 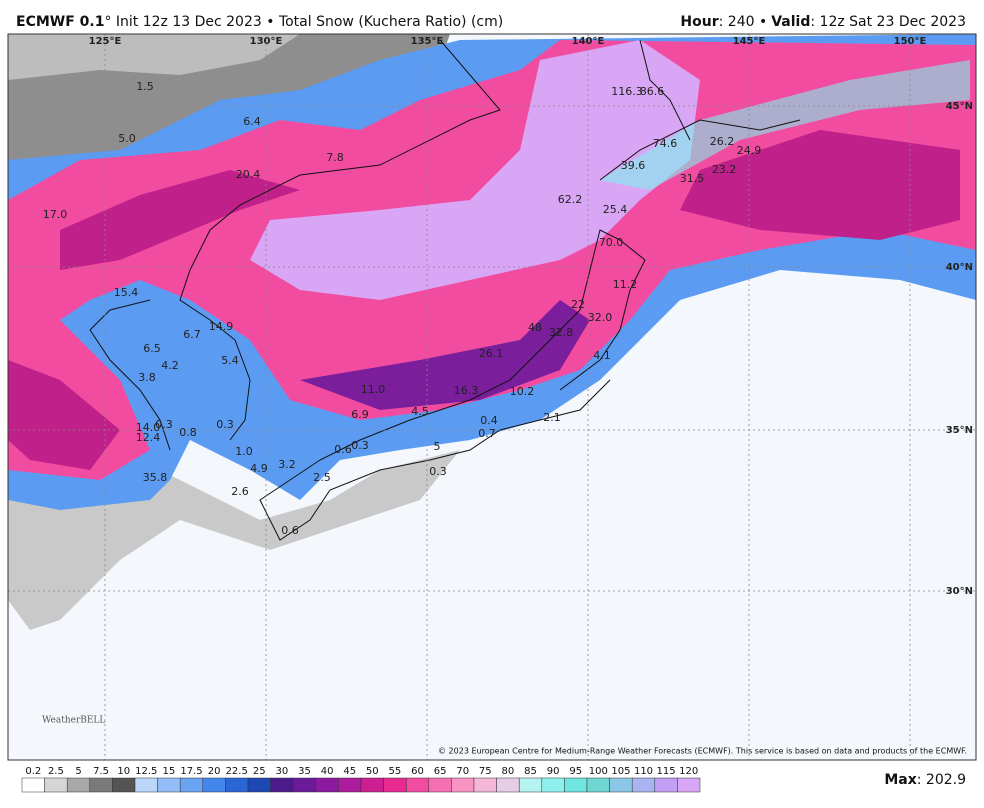 What do you see at coordinates (244, 451) in the screenshot?
I see `point-label: 1.0` at bounding box center [244, 451].